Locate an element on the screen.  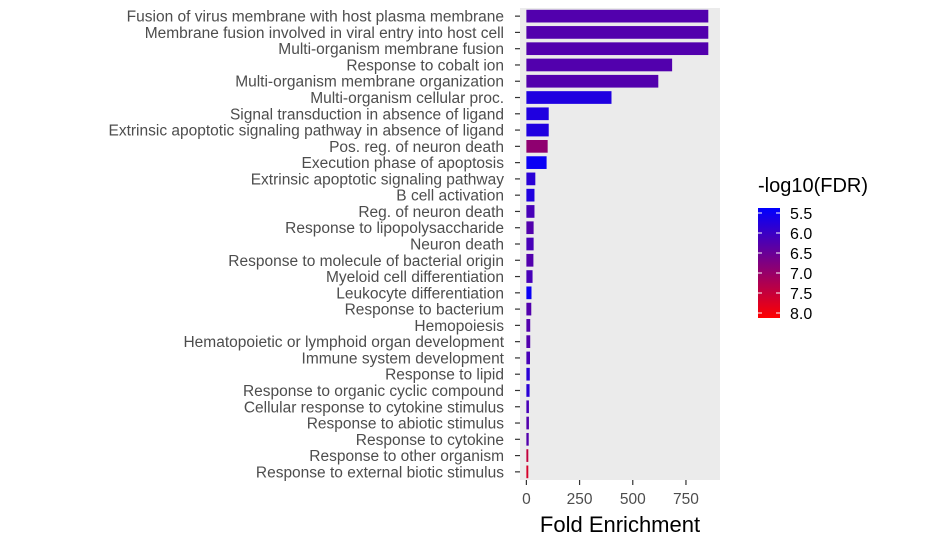
y-tick-label: Signal transduction in absence of ligand is located at coordinates (367, 114).